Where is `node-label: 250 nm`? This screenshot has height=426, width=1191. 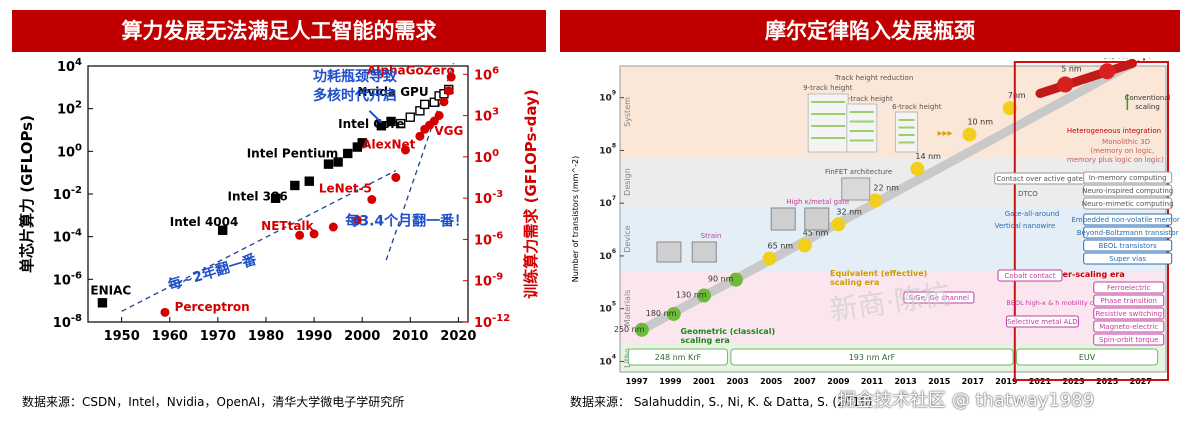
node-label: 250 nm is located at coordinates (629, 329).